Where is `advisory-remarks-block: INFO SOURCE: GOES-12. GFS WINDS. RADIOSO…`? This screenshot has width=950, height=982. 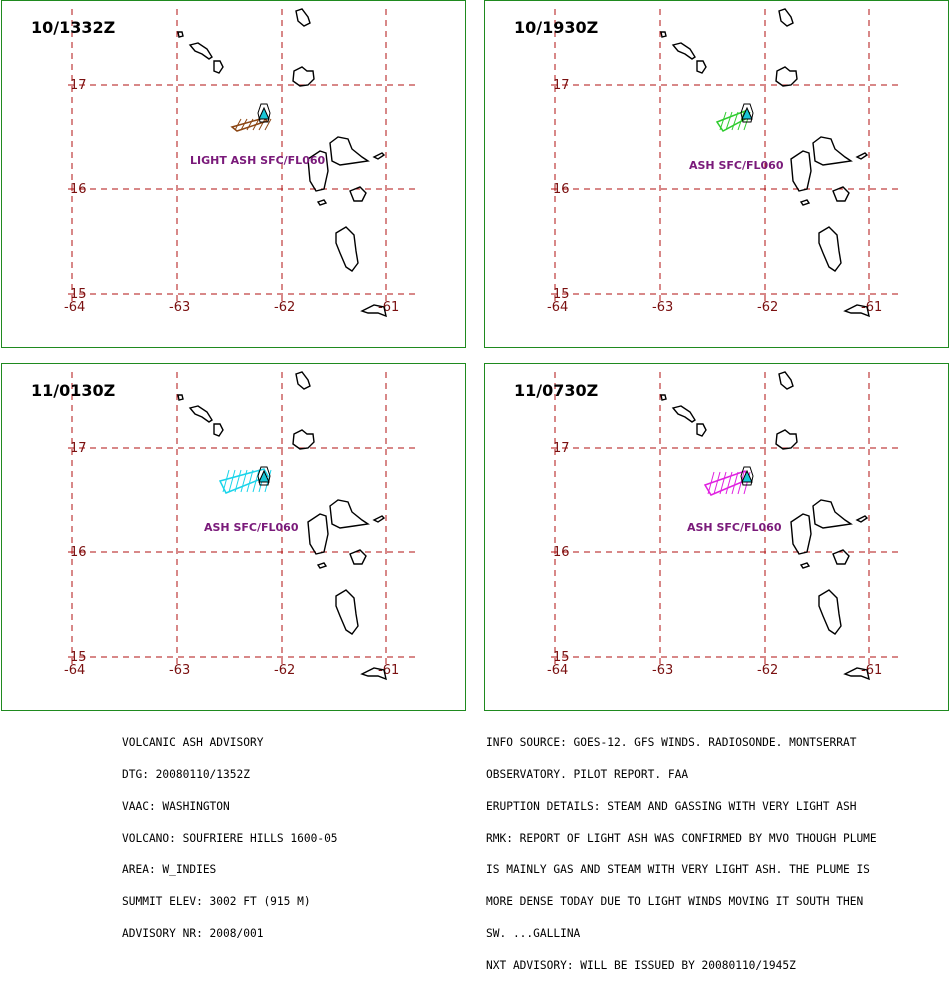
advisory-remarks-block: INFO SOURCE: GOES-12. GFS WINDS. RADIOSO… is located at coordinates (681, 849).